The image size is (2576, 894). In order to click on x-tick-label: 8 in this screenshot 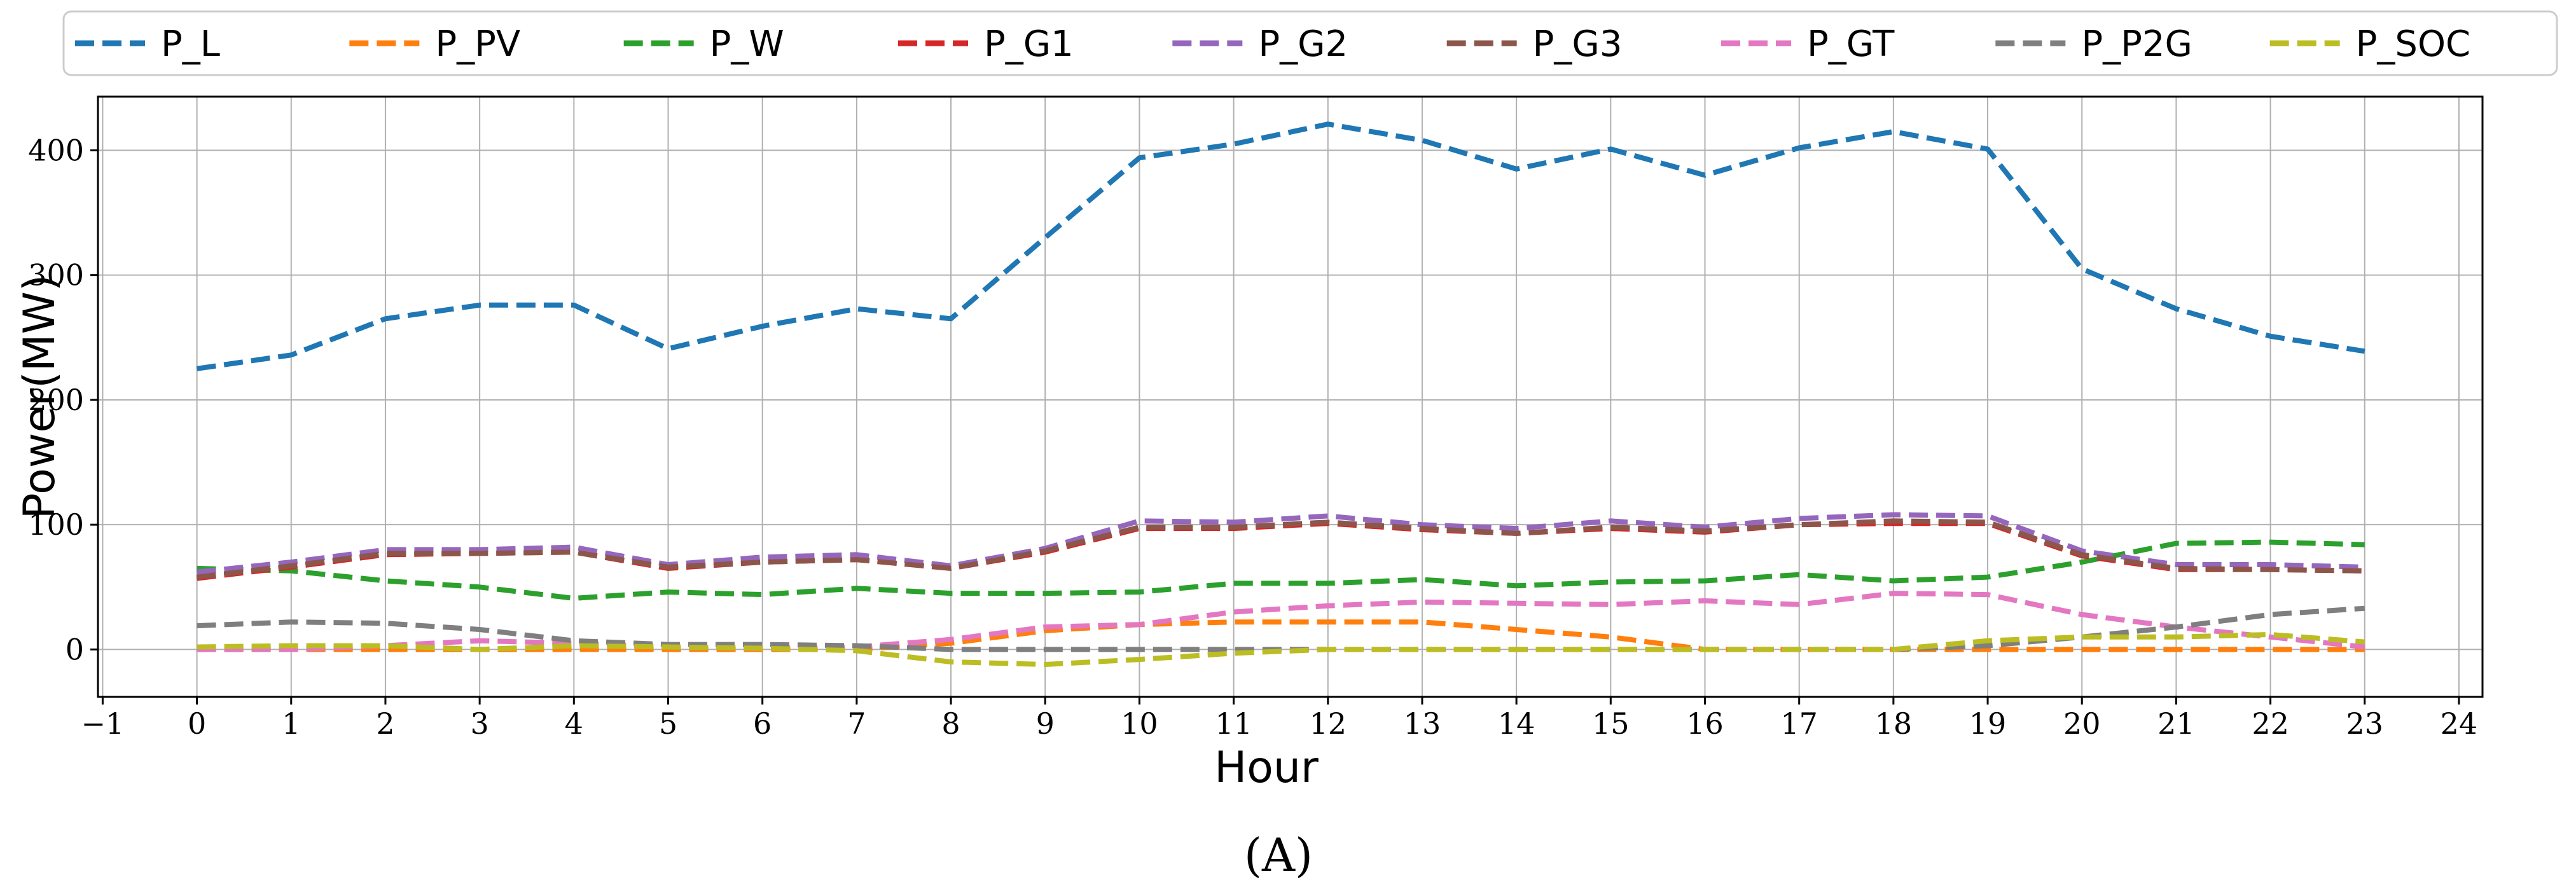, I will do `click(950, 723)`.